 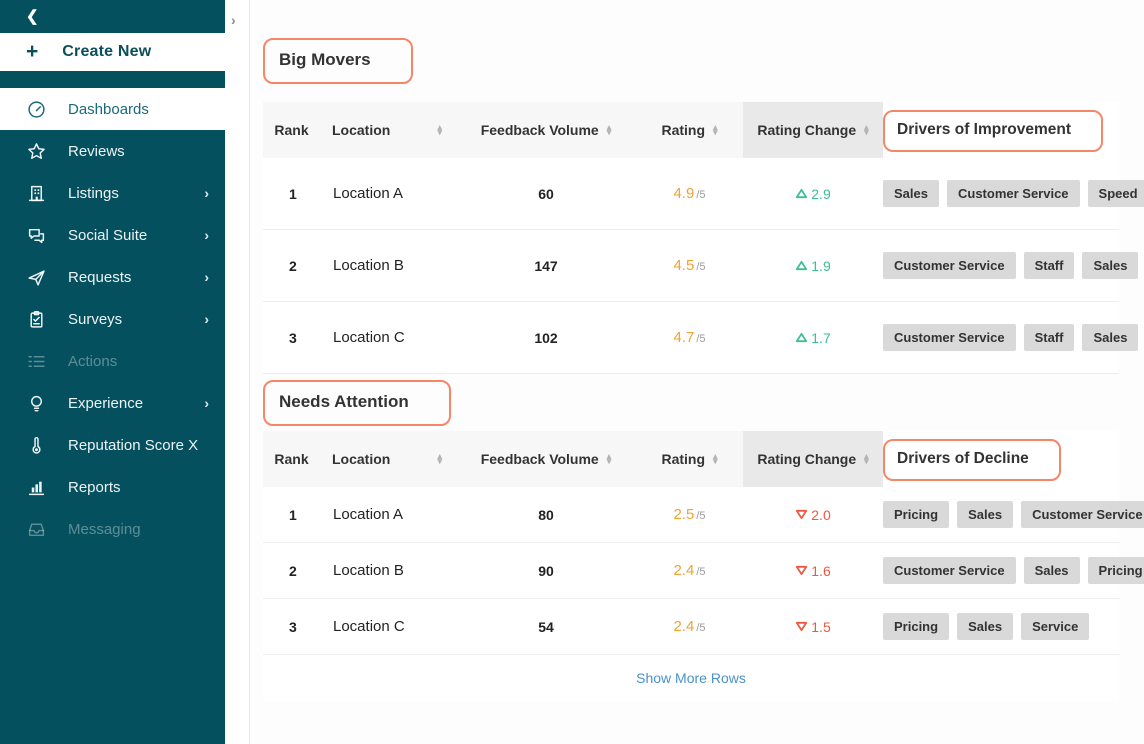 I want to click on show-more-rows-link: Show More Rows, so click(x=691, y=678).